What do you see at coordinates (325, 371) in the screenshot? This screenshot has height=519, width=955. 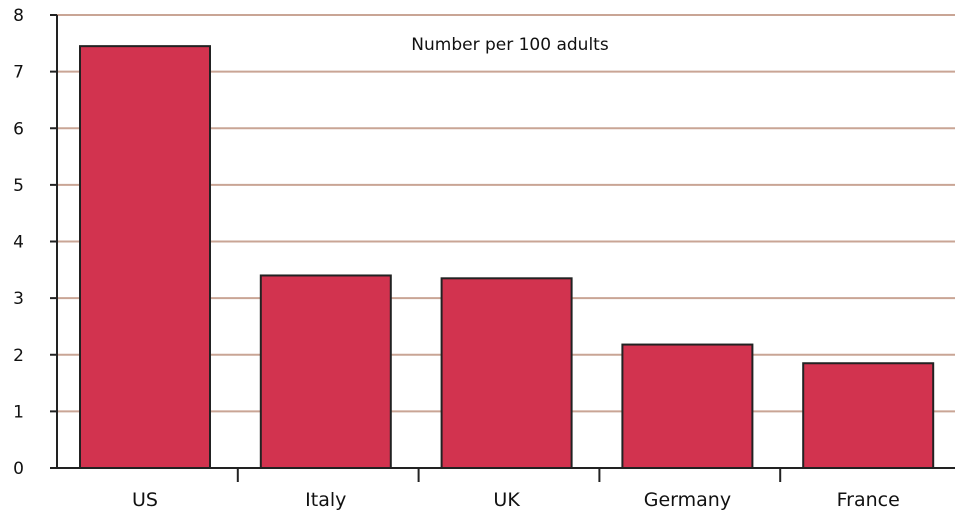 I see `bar-italy` at bounding box center [325, 371].